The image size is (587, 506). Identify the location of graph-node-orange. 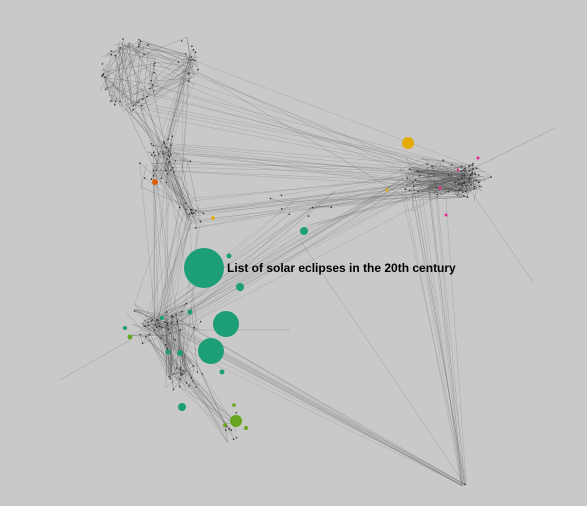
(155, 182).